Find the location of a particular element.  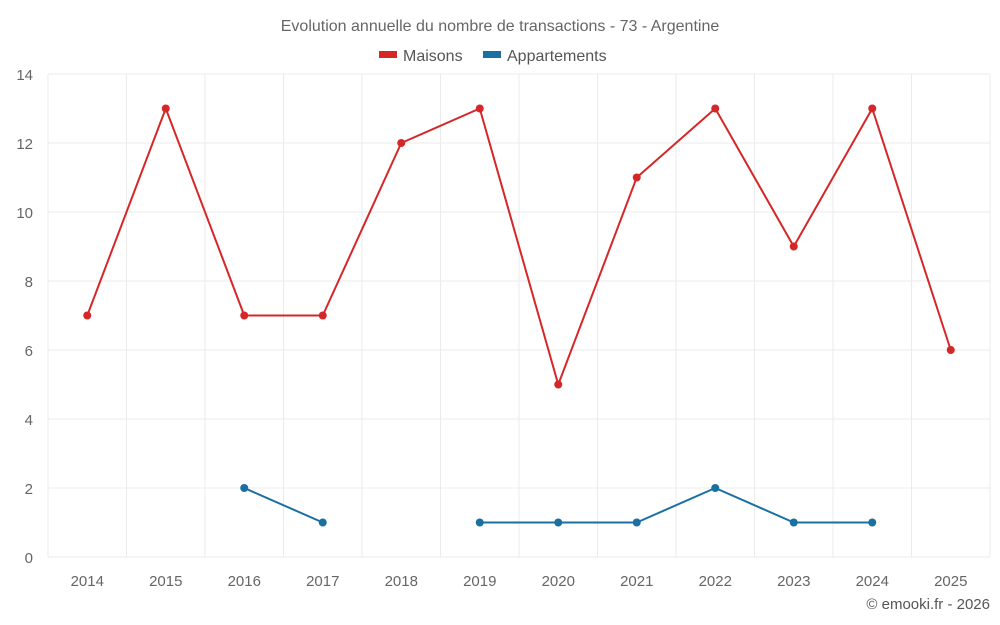

x-tick-label: 2015 is located at coordinates (165, 581).